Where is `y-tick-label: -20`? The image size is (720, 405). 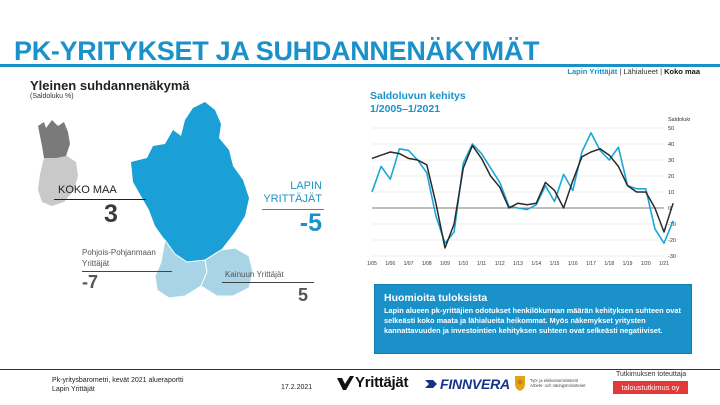
y-tick-label: -20 is located at coordinates (672, 241).